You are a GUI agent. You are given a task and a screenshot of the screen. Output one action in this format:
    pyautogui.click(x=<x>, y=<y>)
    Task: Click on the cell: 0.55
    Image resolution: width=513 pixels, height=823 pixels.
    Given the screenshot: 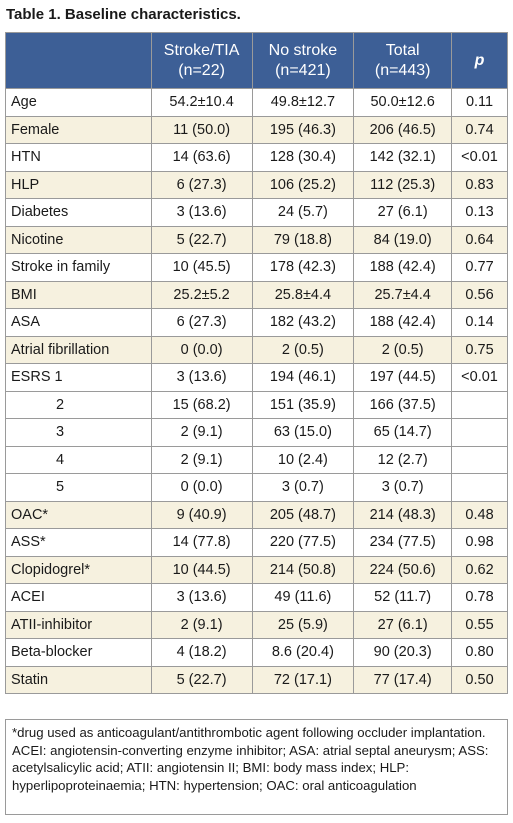 What is the action you would take?
    pyautogui.click(x=479, y=624)
    